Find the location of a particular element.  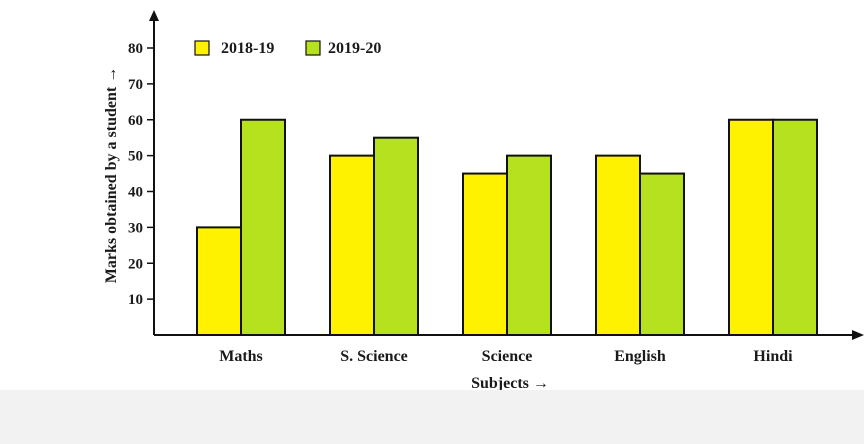

bar-2018-19-hindi is located at coordinates (751, 227).